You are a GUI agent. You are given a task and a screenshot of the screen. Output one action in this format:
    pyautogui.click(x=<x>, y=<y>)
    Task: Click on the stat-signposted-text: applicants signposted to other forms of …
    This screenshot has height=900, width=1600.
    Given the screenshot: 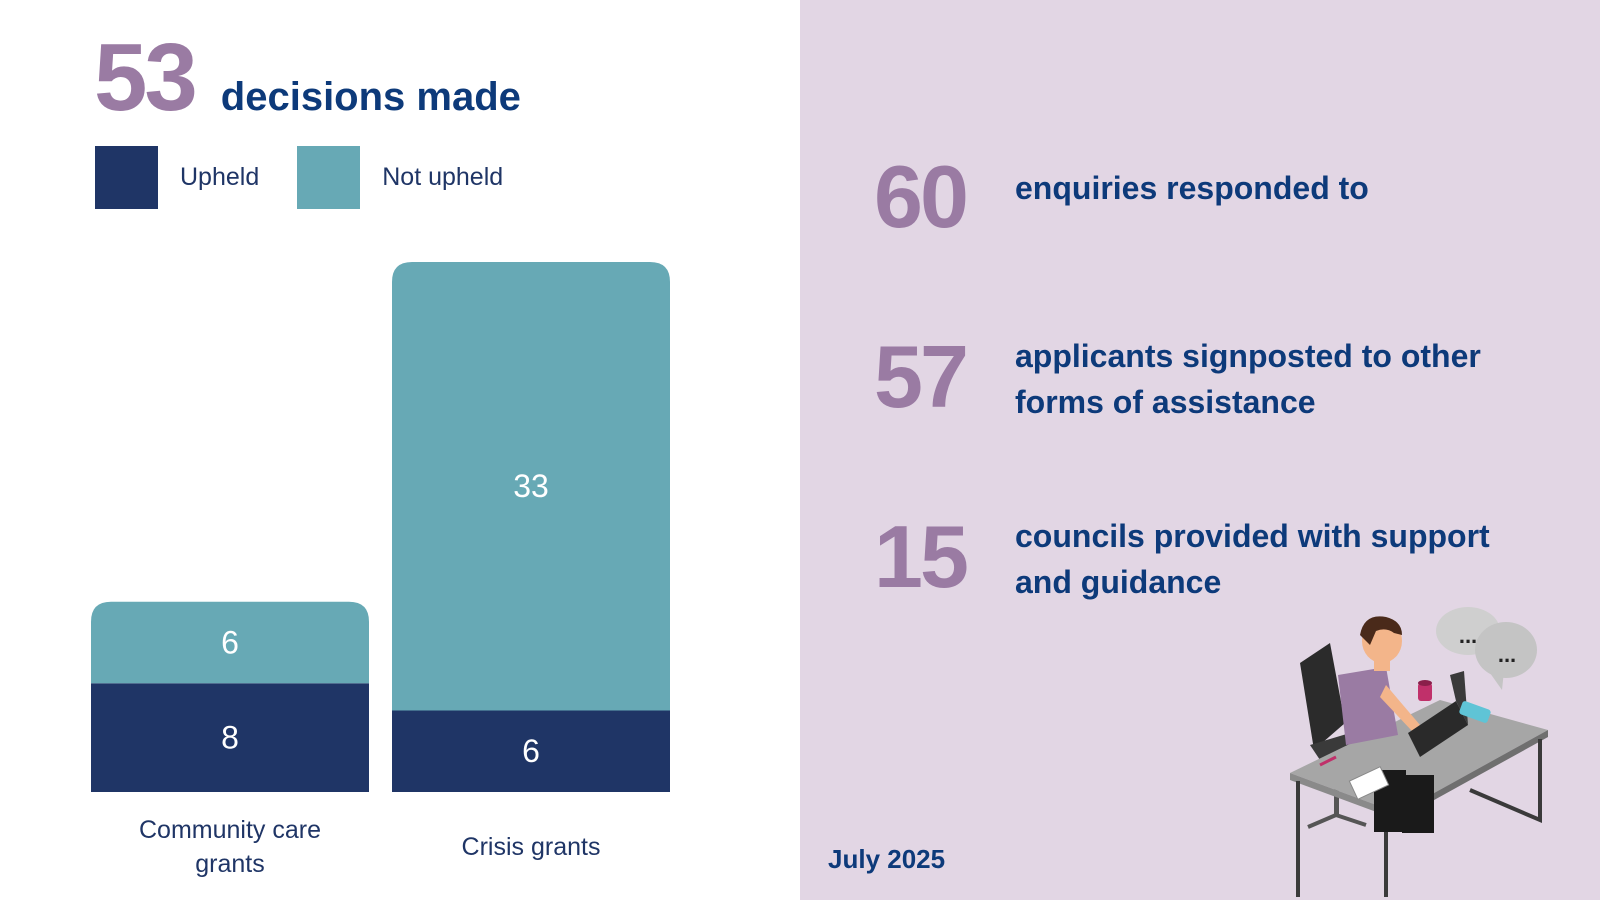 What is the action you would take?
    pyautogui.click(x=1248, y=379)
    